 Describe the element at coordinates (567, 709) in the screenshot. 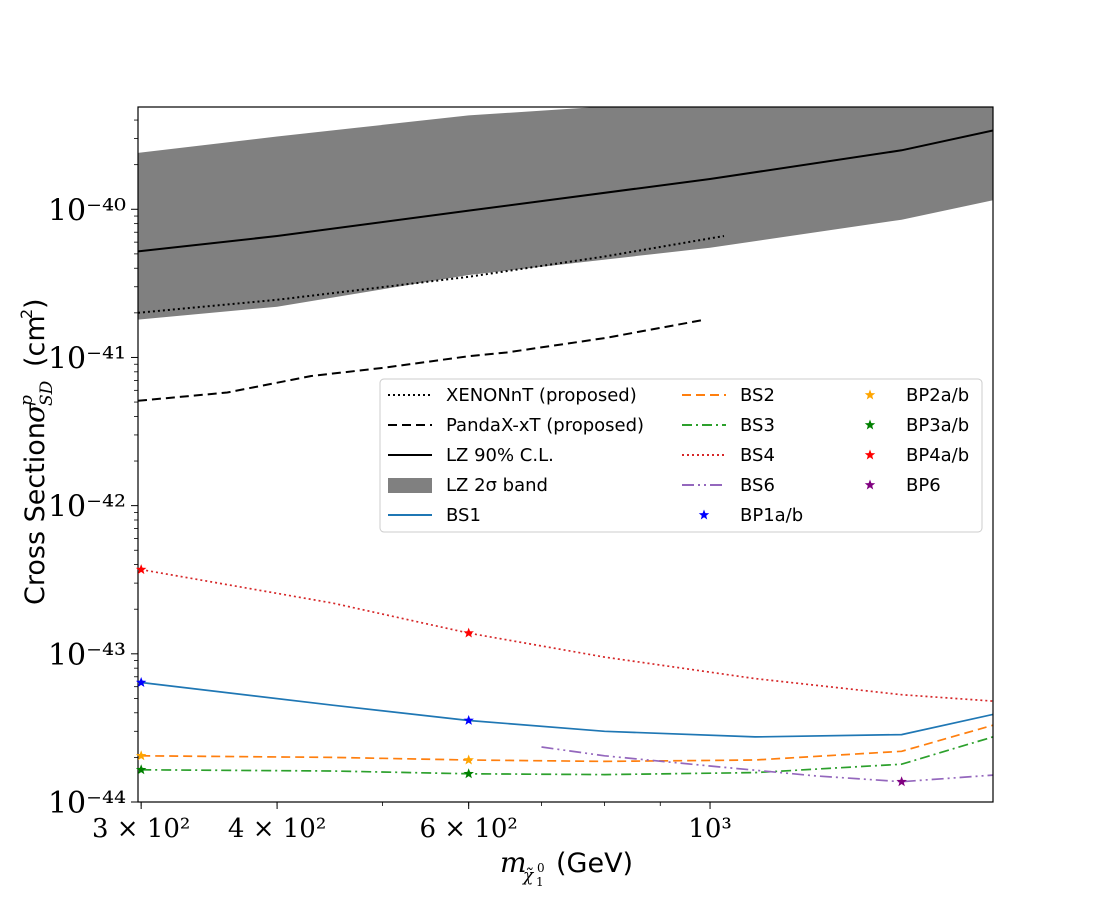

I see `series-line-bs1` at that location.